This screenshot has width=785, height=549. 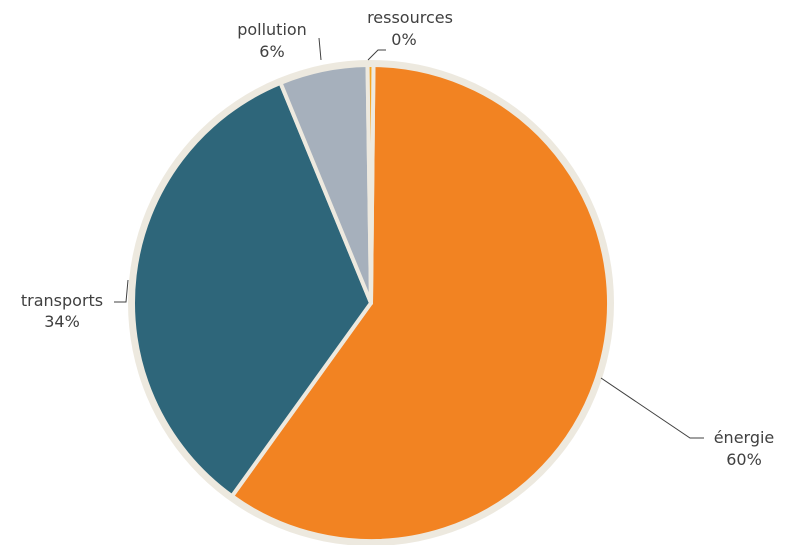 What do you see at coordinates (62, 300) in the screenshot?
I see `label-transports-name: transports` at bounding box center [62, 300].